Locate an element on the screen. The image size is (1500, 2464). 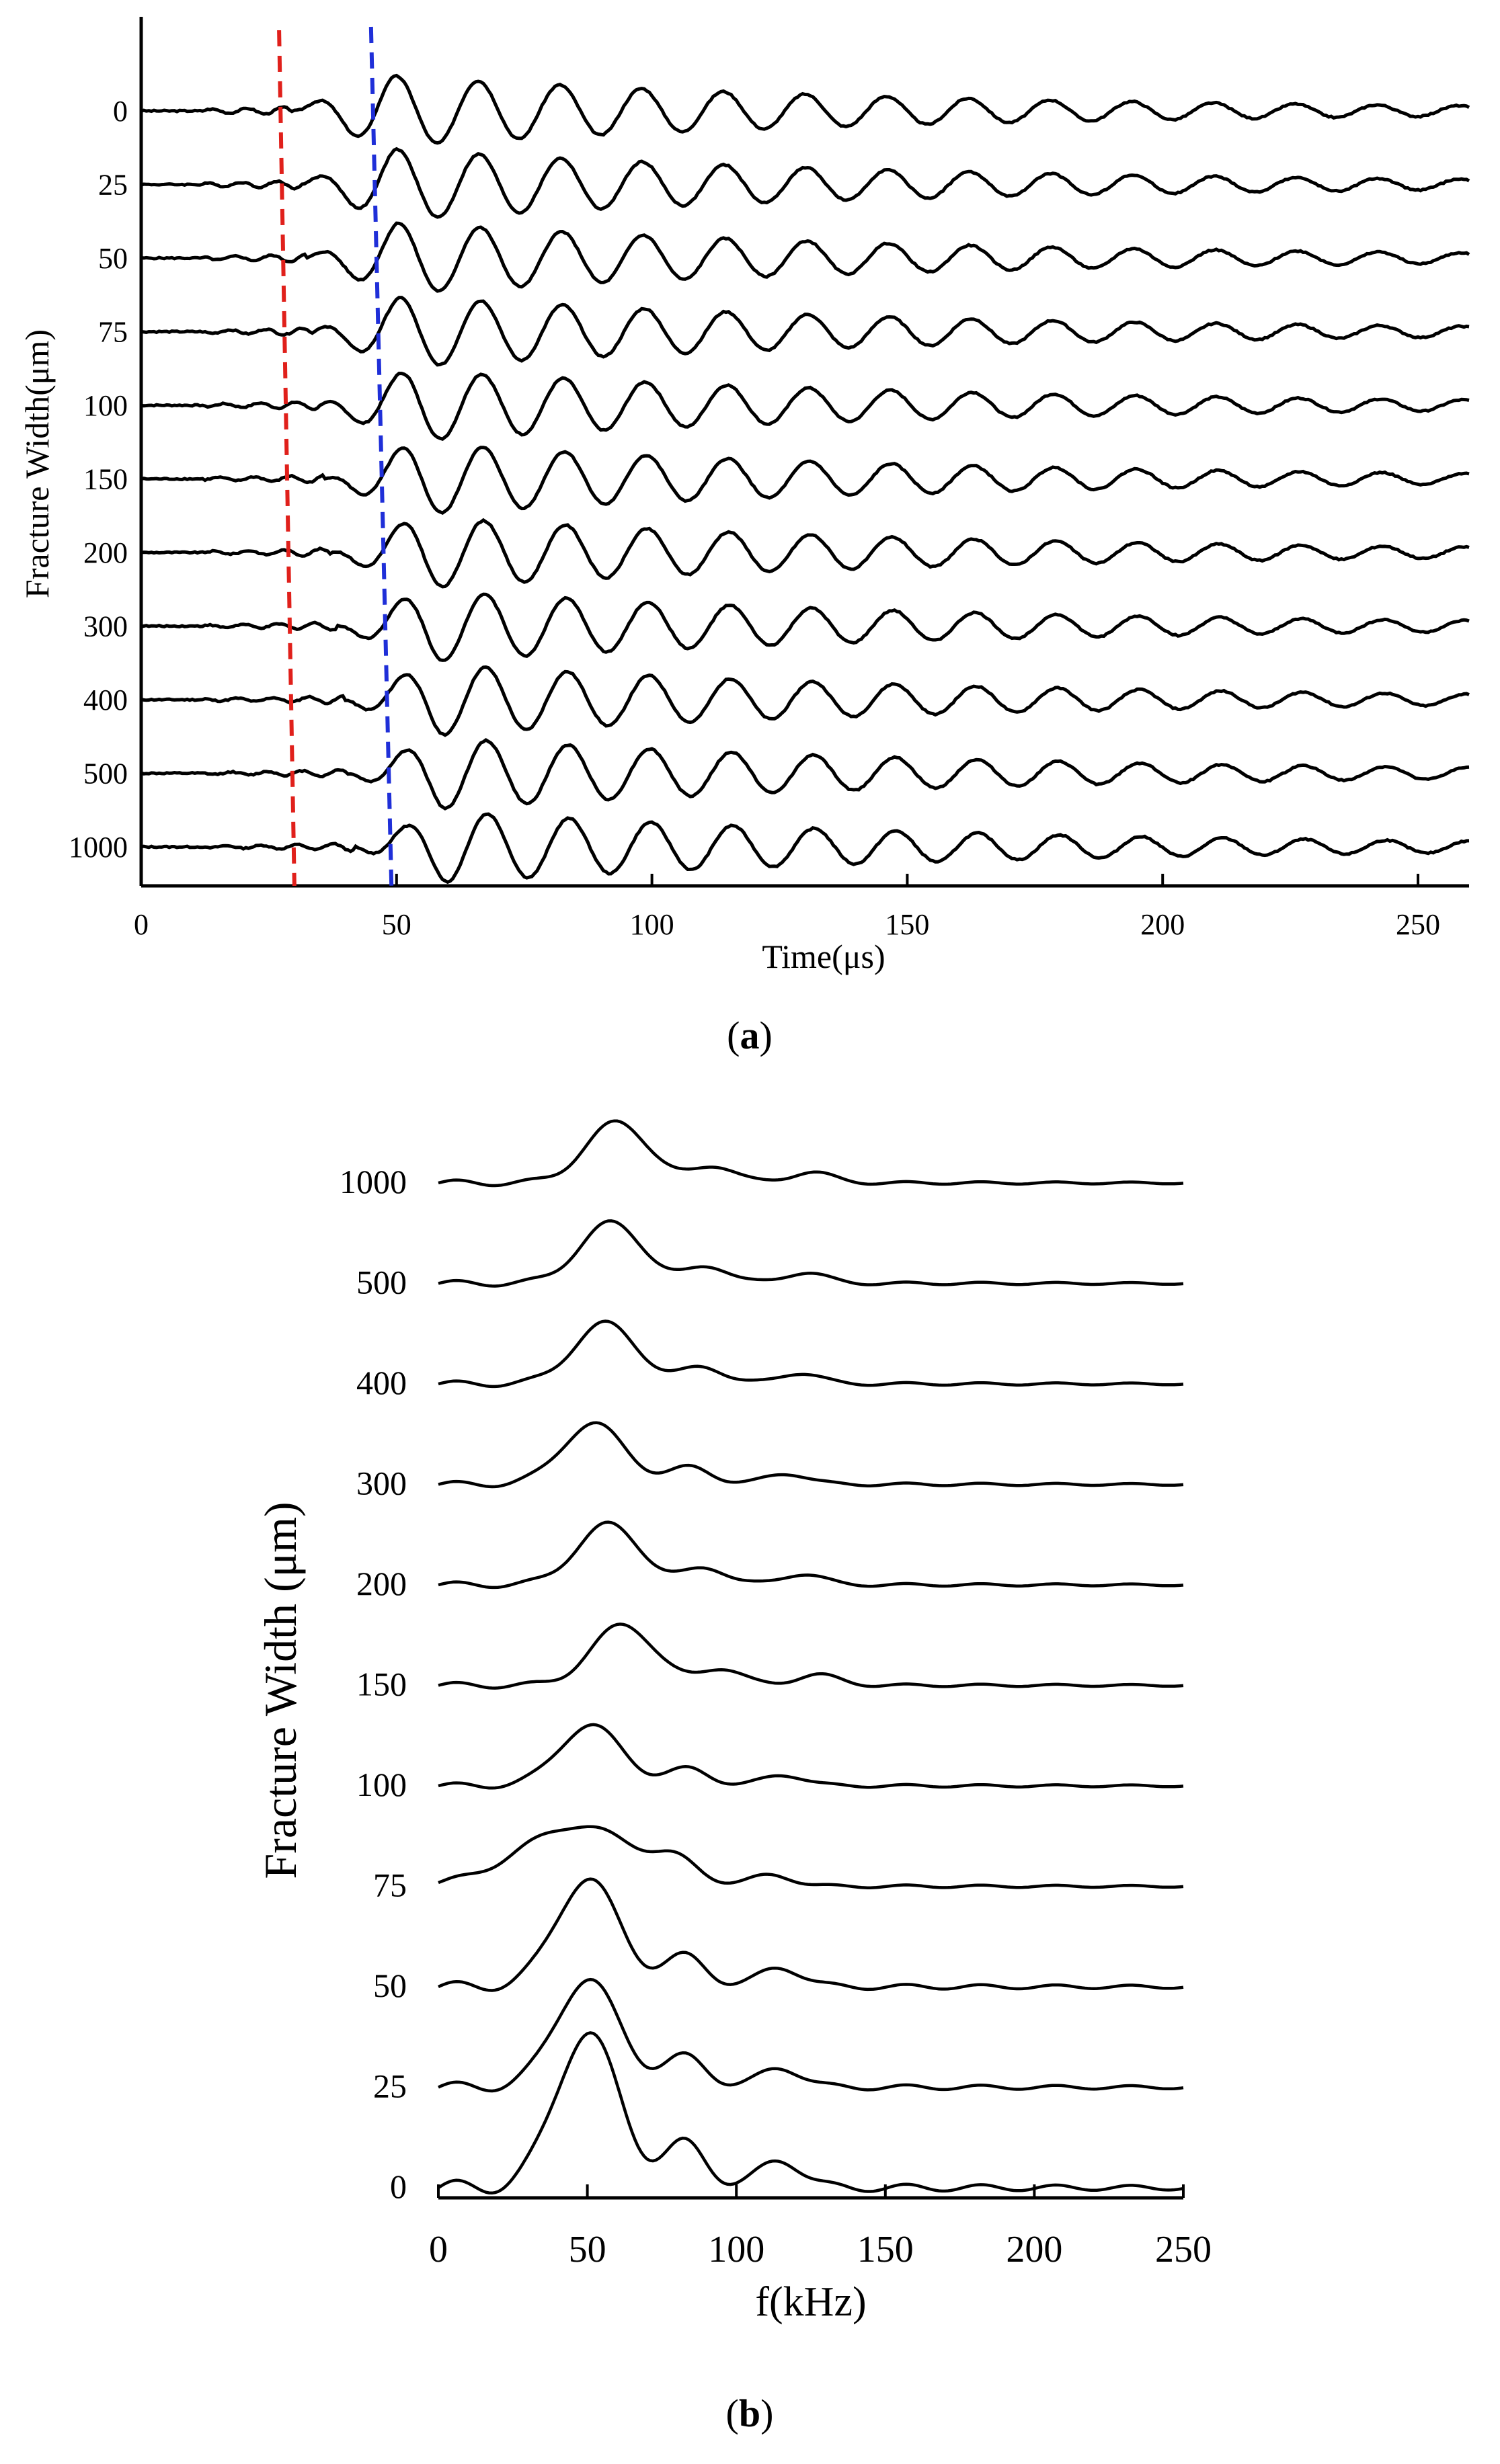
f-tick-label-0: 0 is located at coordinates (438, 2249).